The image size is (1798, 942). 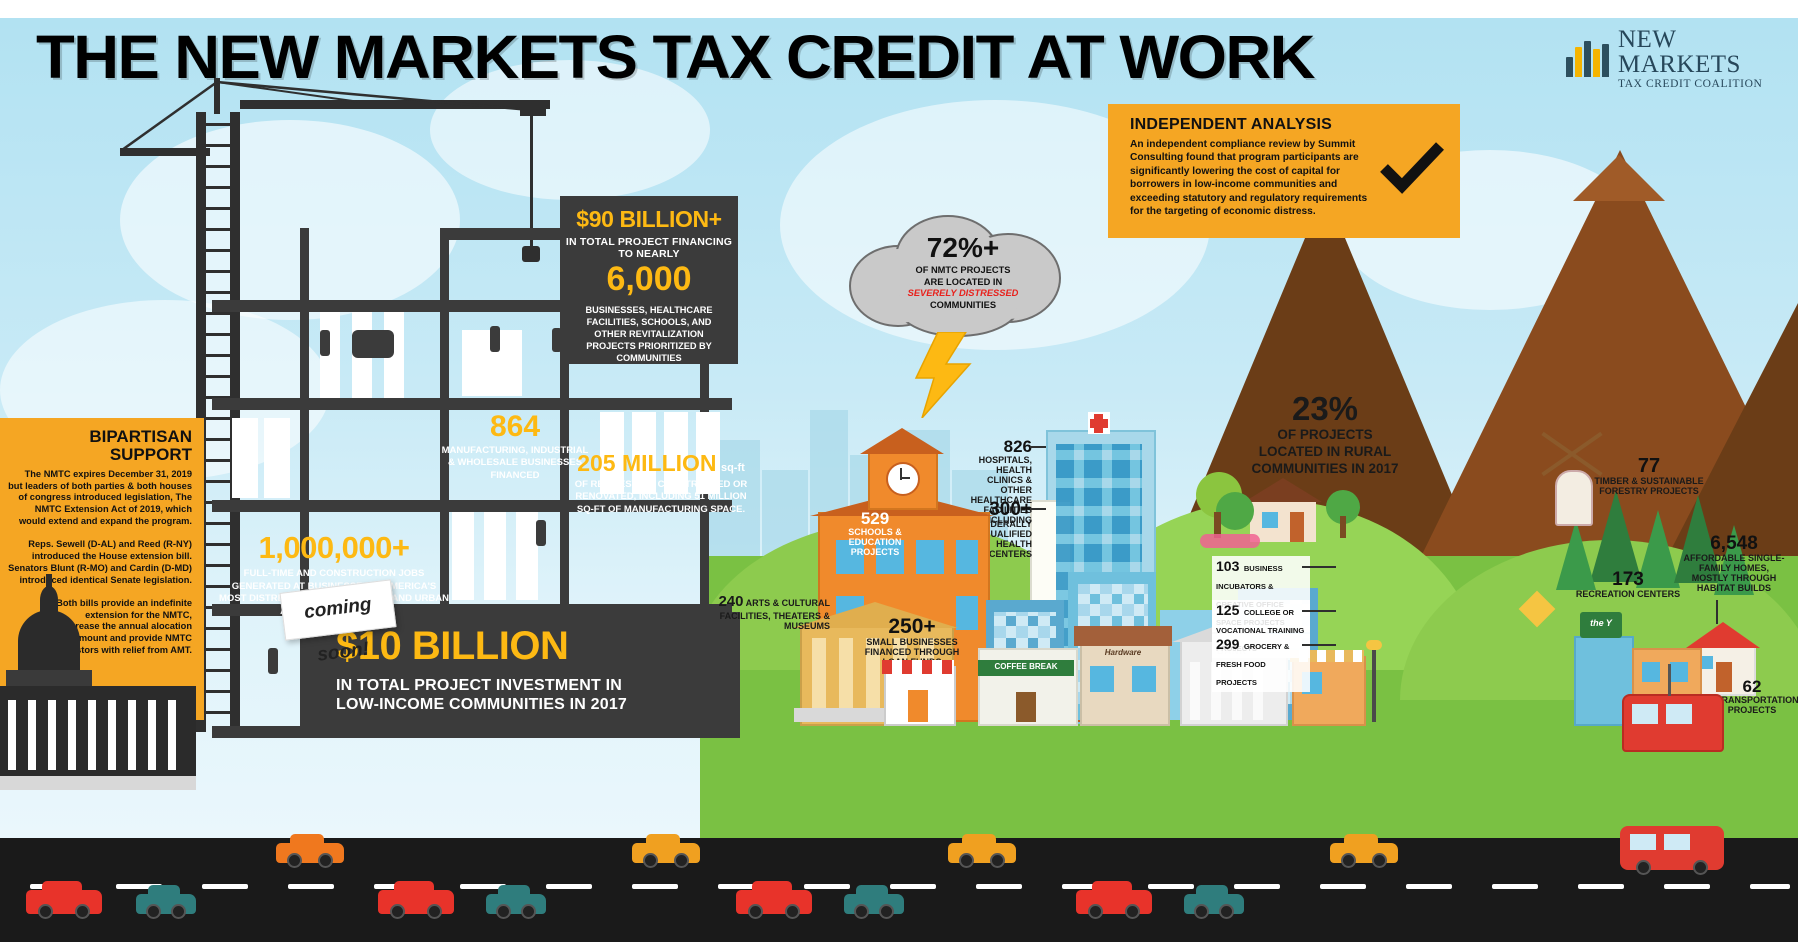 What do you see at coordinates (1706, 662) in the screenshot?
I see `house-window-icon` at bounding box center [1706, 662].